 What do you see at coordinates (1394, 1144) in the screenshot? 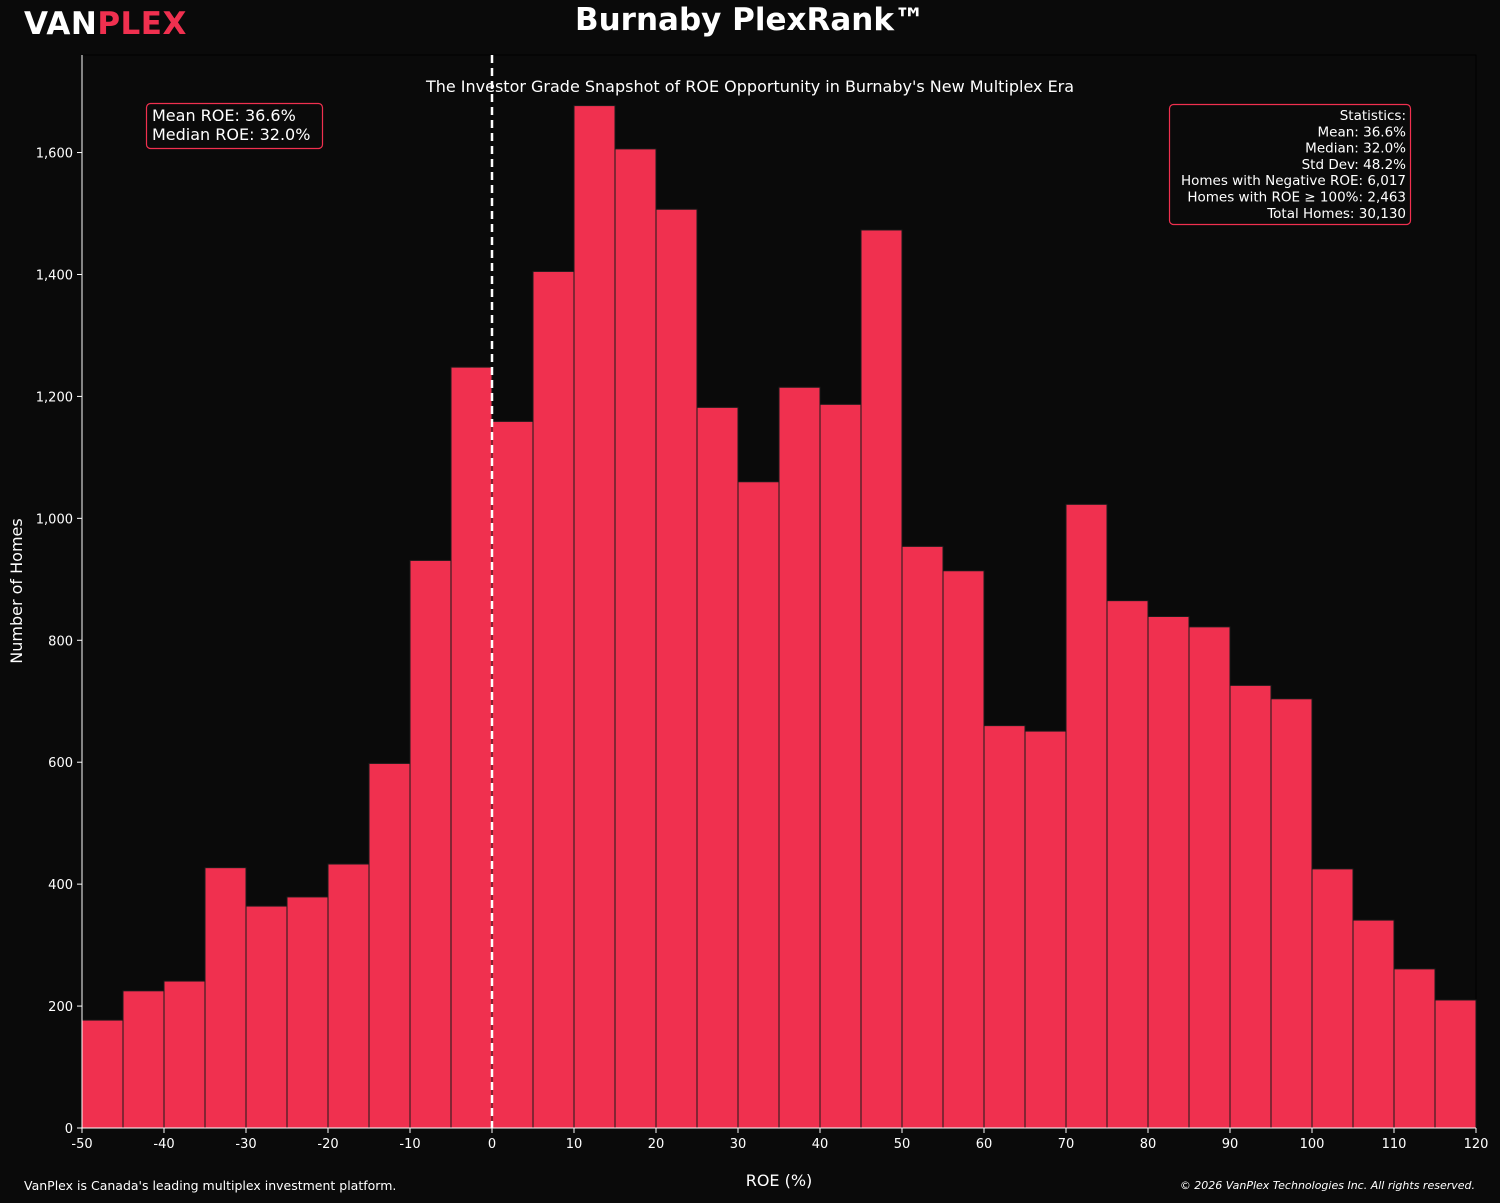
I see `x-tick-label: 110` at bounding box center [1394, 1144].